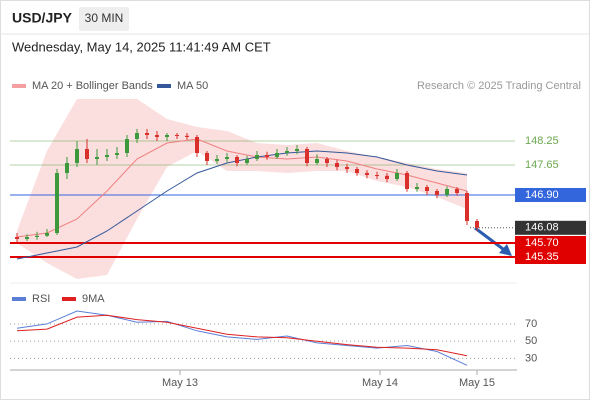 This screenshot has width=590, height=400. What do you see at coordinates (505, 250) in the screenshot?
I see `forecast-arrow-head` at bounding box center [505, 250].